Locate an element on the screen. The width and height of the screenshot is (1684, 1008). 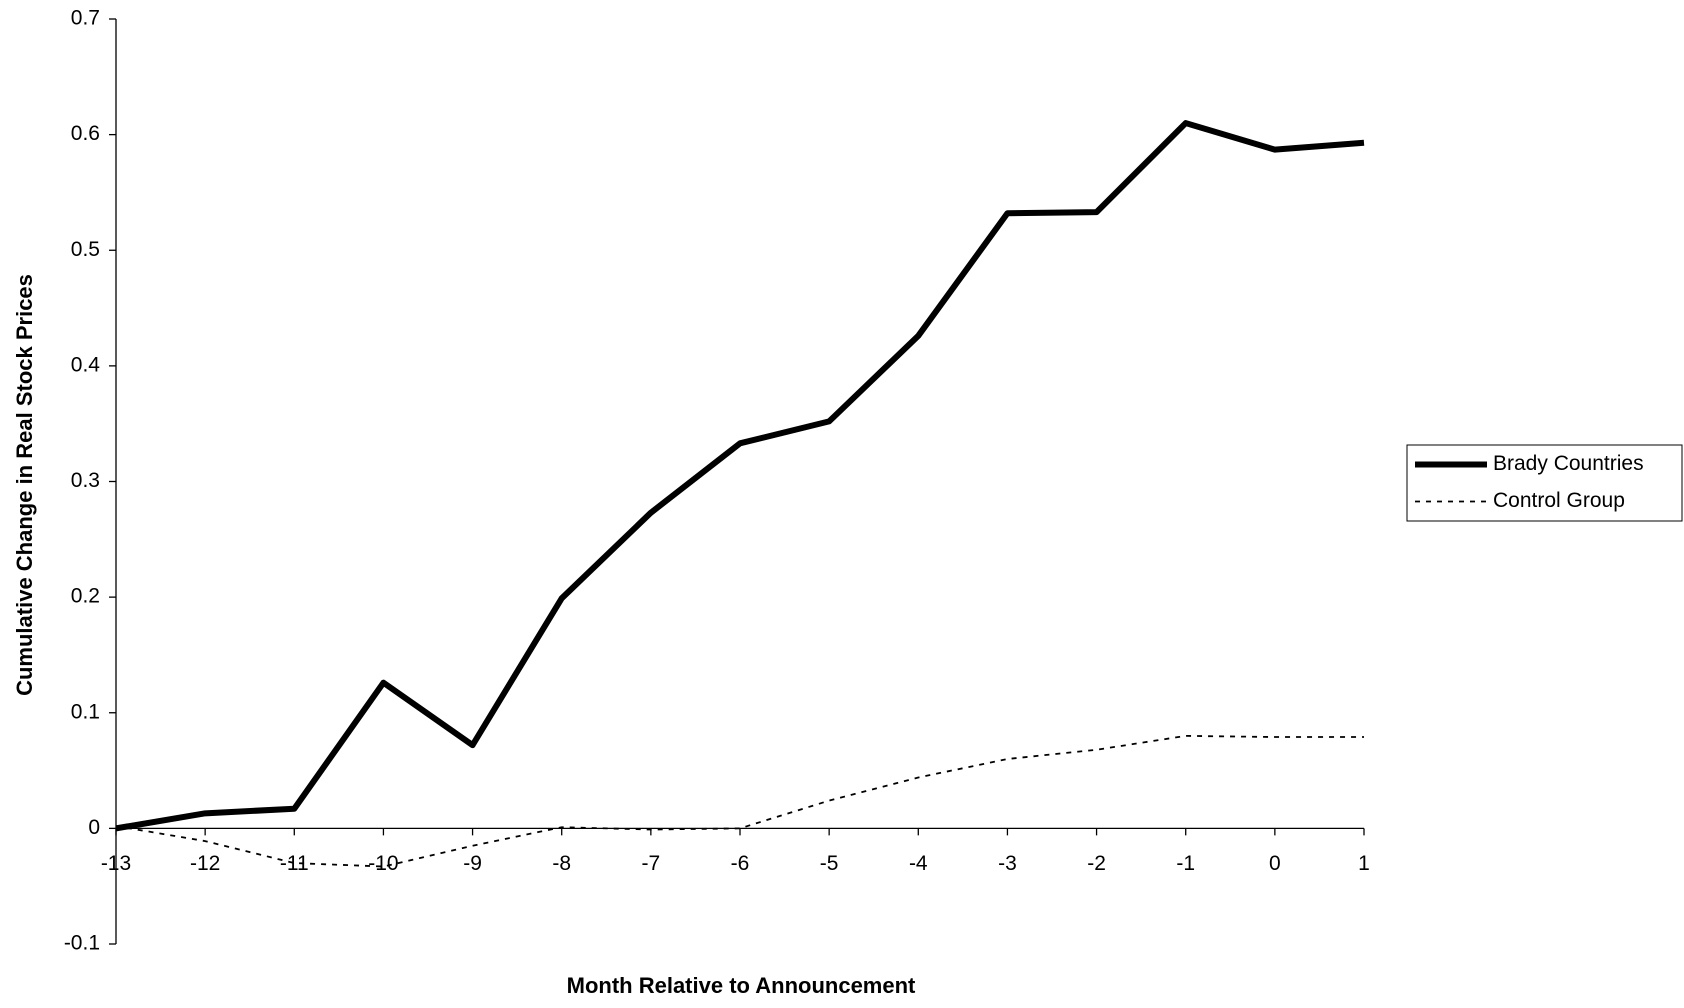
data-line is located at coordinates (739, 801).